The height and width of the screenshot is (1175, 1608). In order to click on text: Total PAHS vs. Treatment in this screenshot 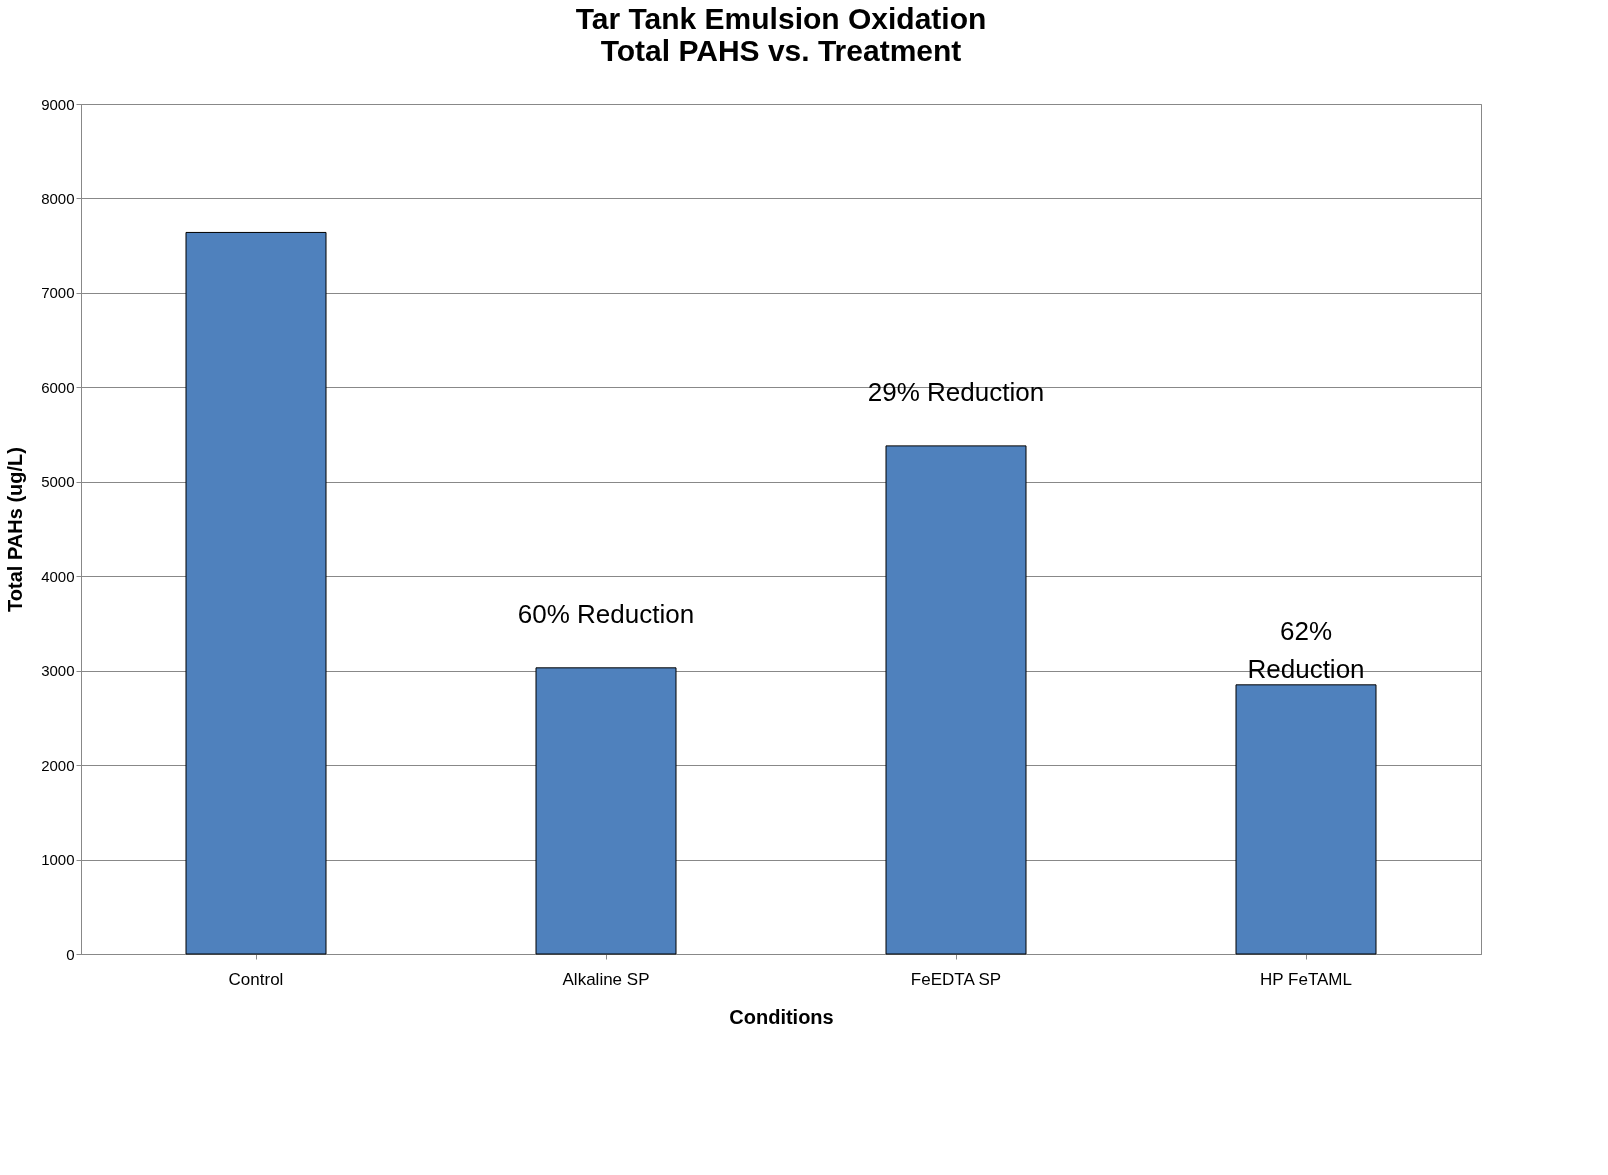, I will do `click(781, 50)`.